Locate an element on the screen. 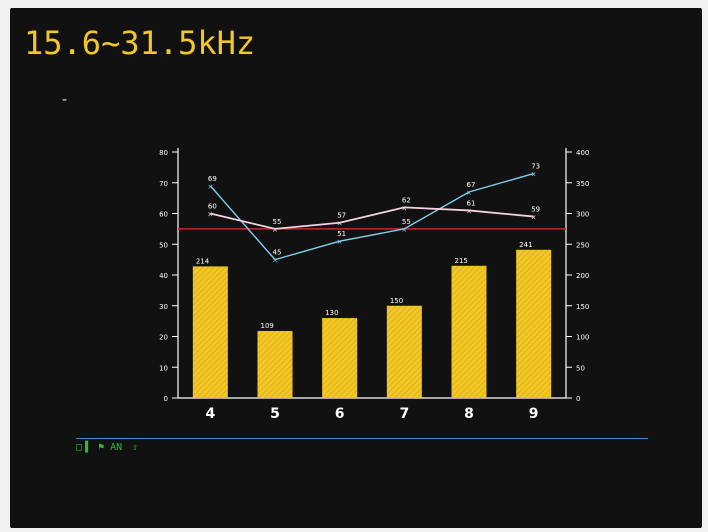  x-tick-label: 8 is located at coordinates (469, 414).